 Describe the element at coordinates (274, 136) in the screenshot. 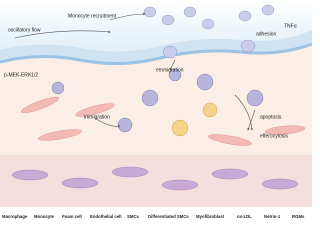

I see `label: efferocytosis` at that location.